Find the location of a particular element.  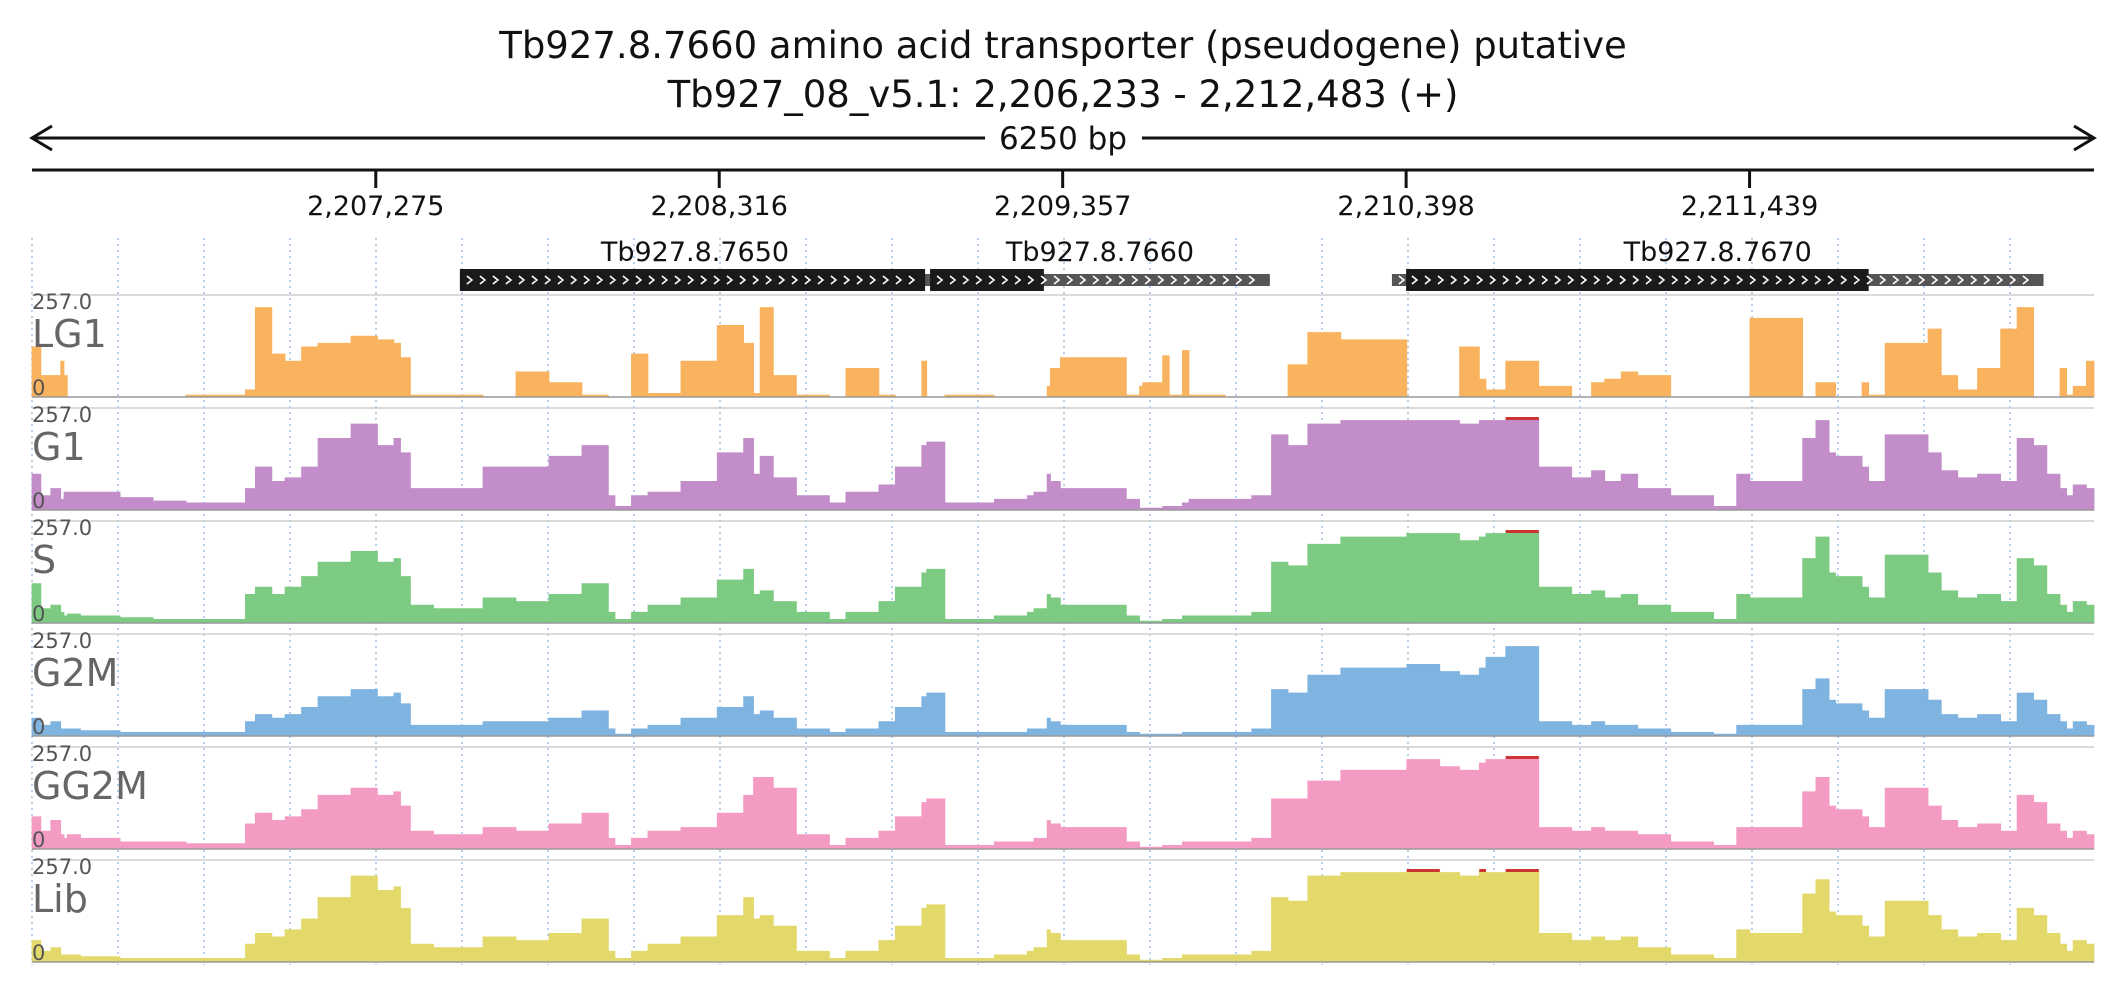

axis-tick-label: 2,207,275 is located at coordinates (375, 206).